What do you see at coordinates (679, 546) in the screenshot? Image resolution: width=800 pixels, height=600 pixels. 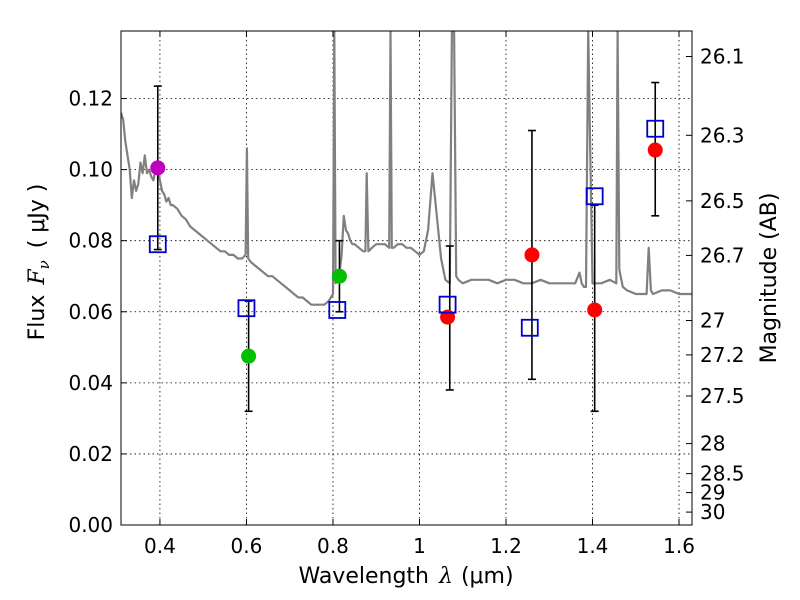 I see `x-tick-label: 1.6` at bounding box center [679, 546].